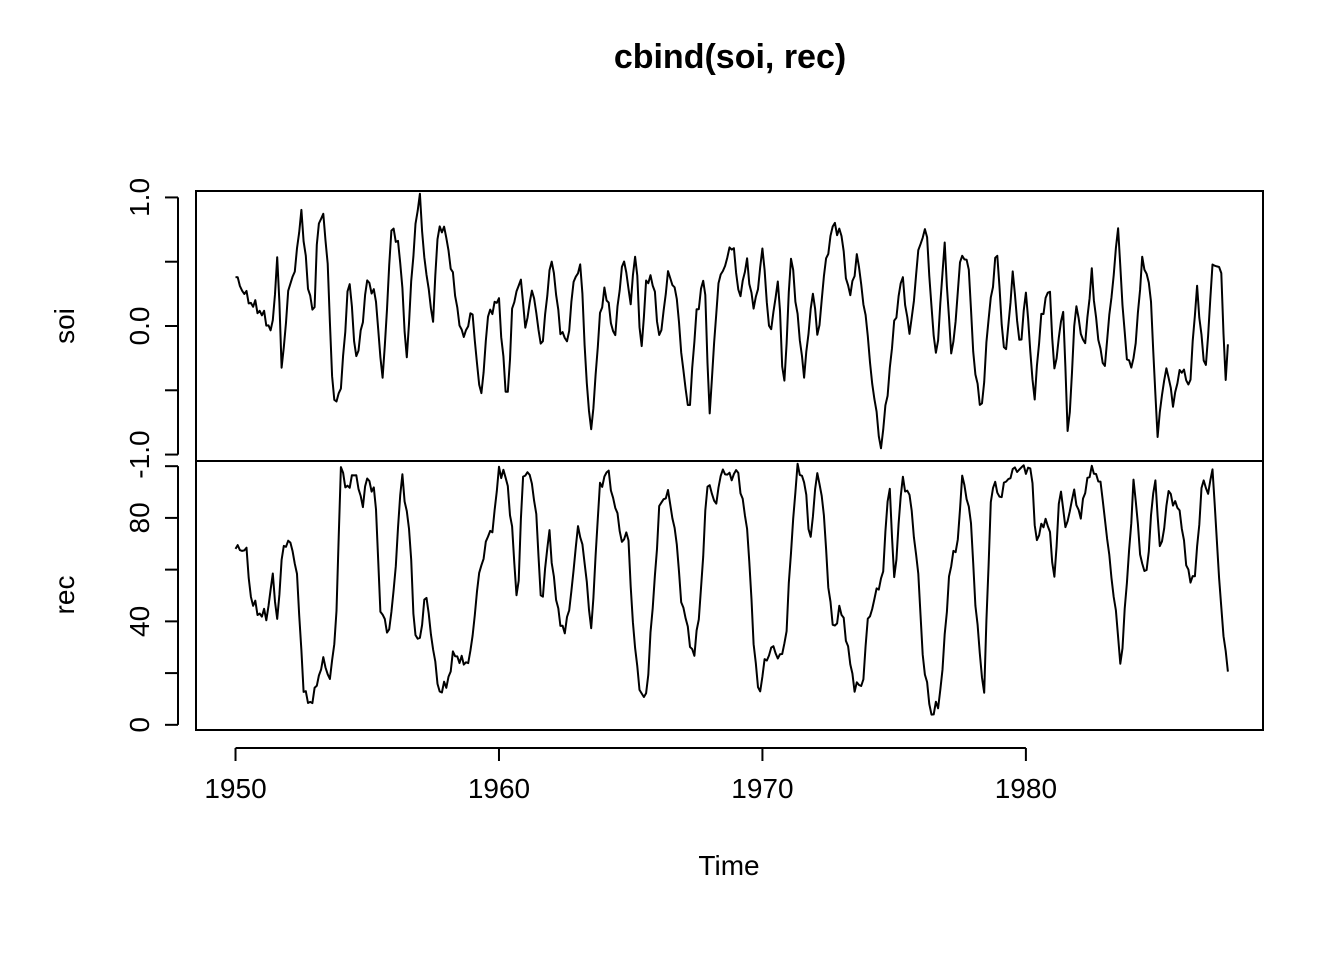 Image resolution: width=1344 pixels, height=960 pixels. I want to click on soi-y-axis: -1.0 0.0 1.0, so click(151, 328).